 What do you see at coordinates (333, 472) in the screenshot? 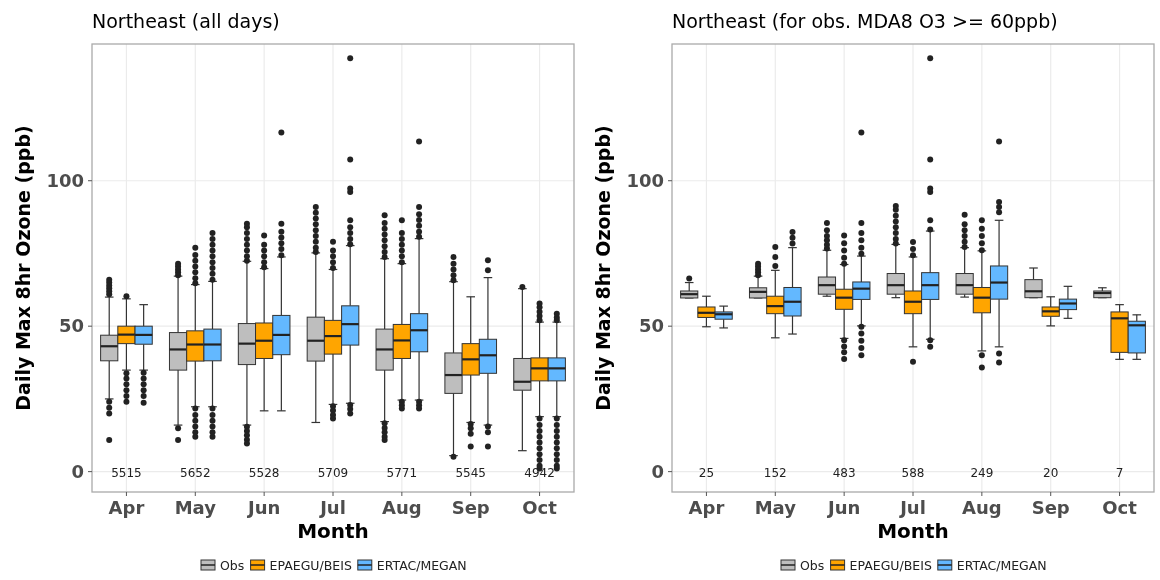
I see `annotation: 5709` at bounding box center [333, 472].